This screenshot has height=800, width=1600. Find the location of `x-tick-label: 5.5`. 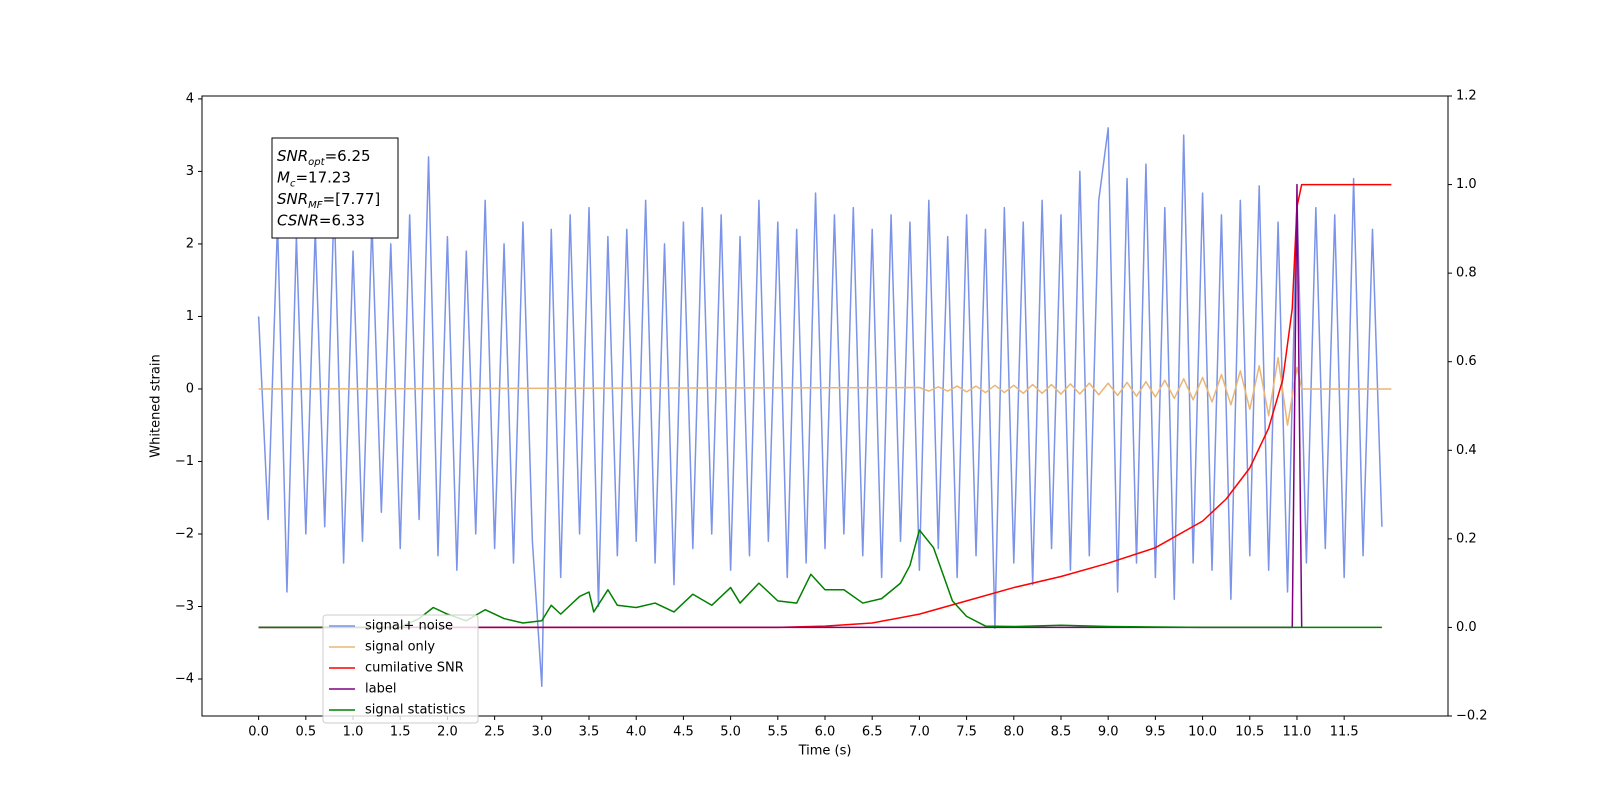

x-tick-label: 5.5 is located at coordinates (777, 732).